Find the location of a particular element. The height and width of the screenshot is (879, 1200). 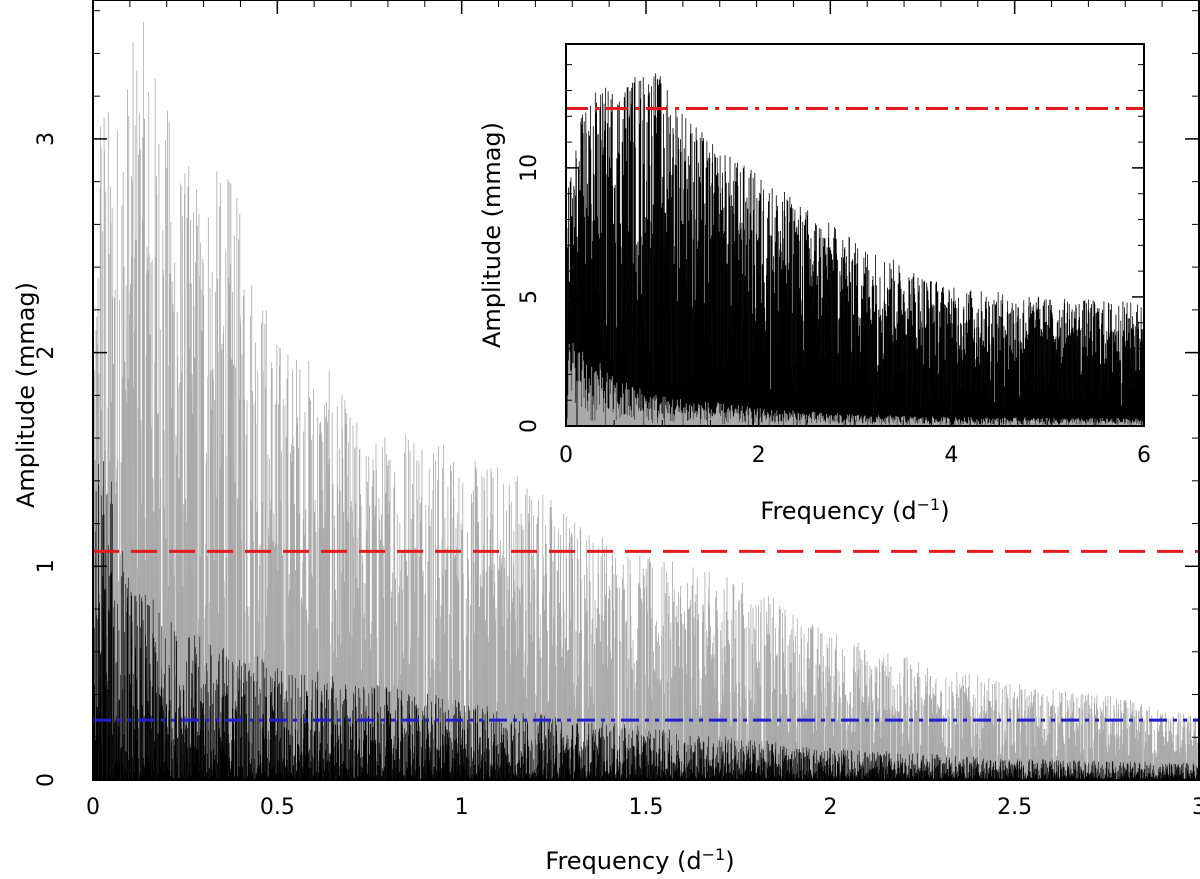

x-tick-label: 2.5 is located at coordinates (1014, 807).